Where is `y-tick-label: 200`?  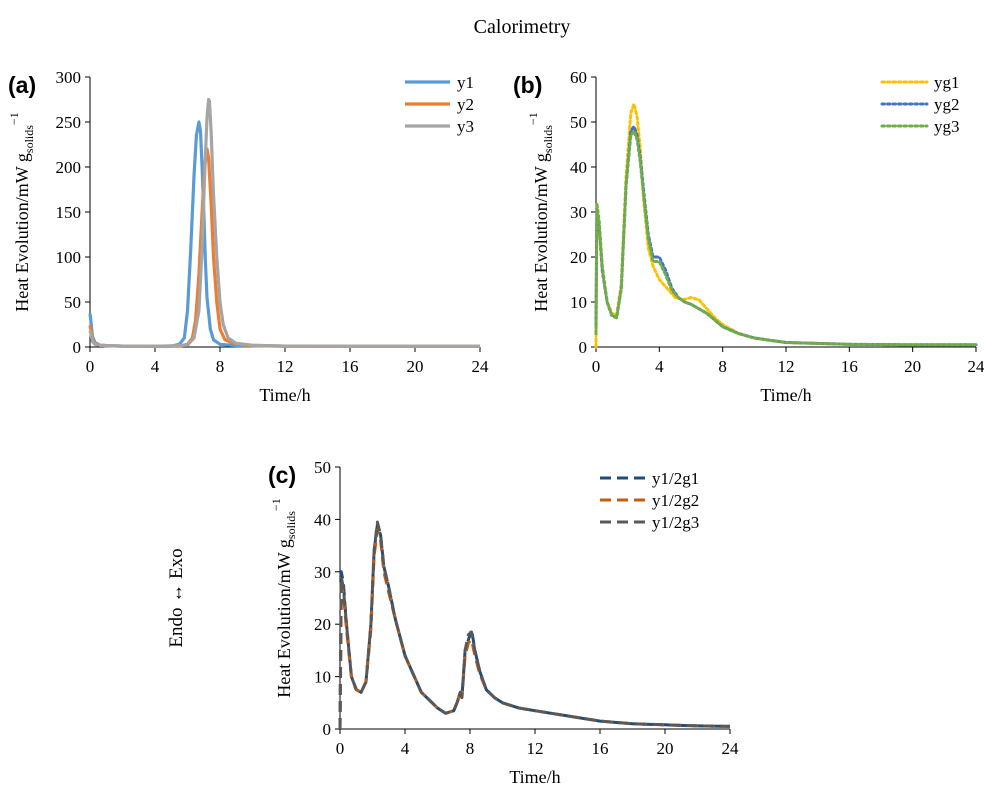
y-tick-label: 200 is located at coordinates (69, 167).